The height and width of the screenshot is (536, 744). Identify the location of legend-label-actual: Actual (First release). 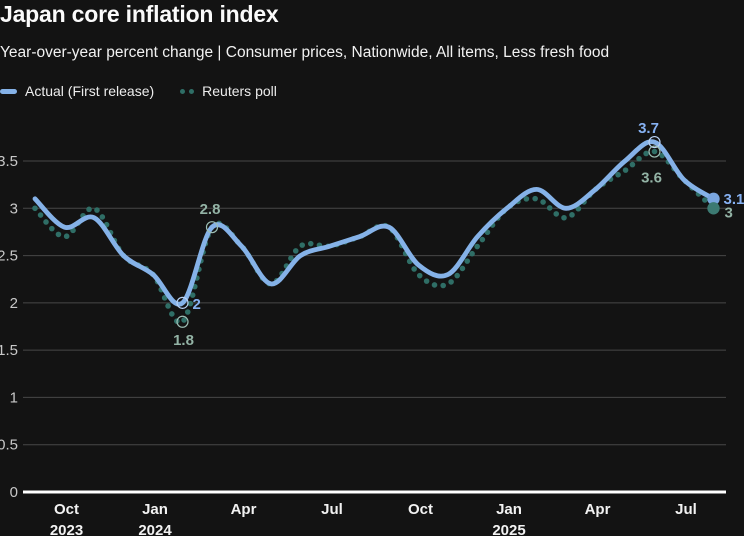
(90, 91).